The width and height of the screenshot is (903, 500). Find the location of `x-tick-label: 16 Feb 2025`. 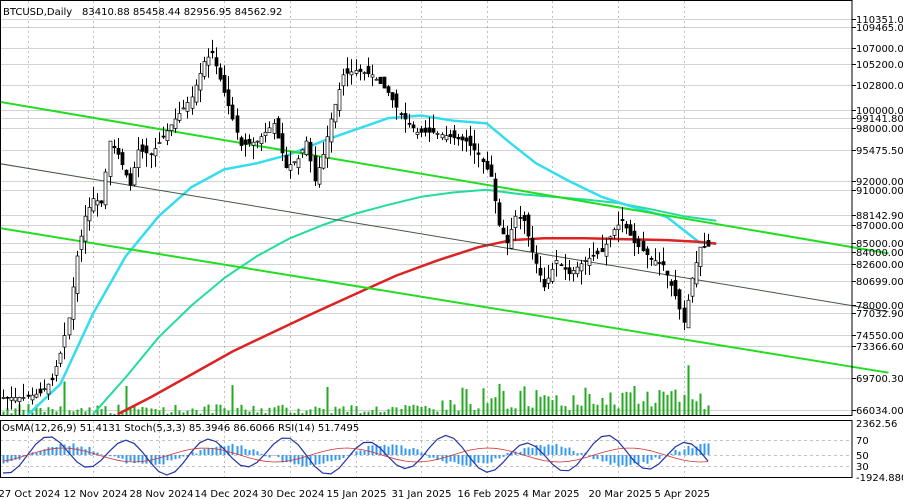

x-tick-label: 16 Feb 2025 is located at coordinates (489, 494).